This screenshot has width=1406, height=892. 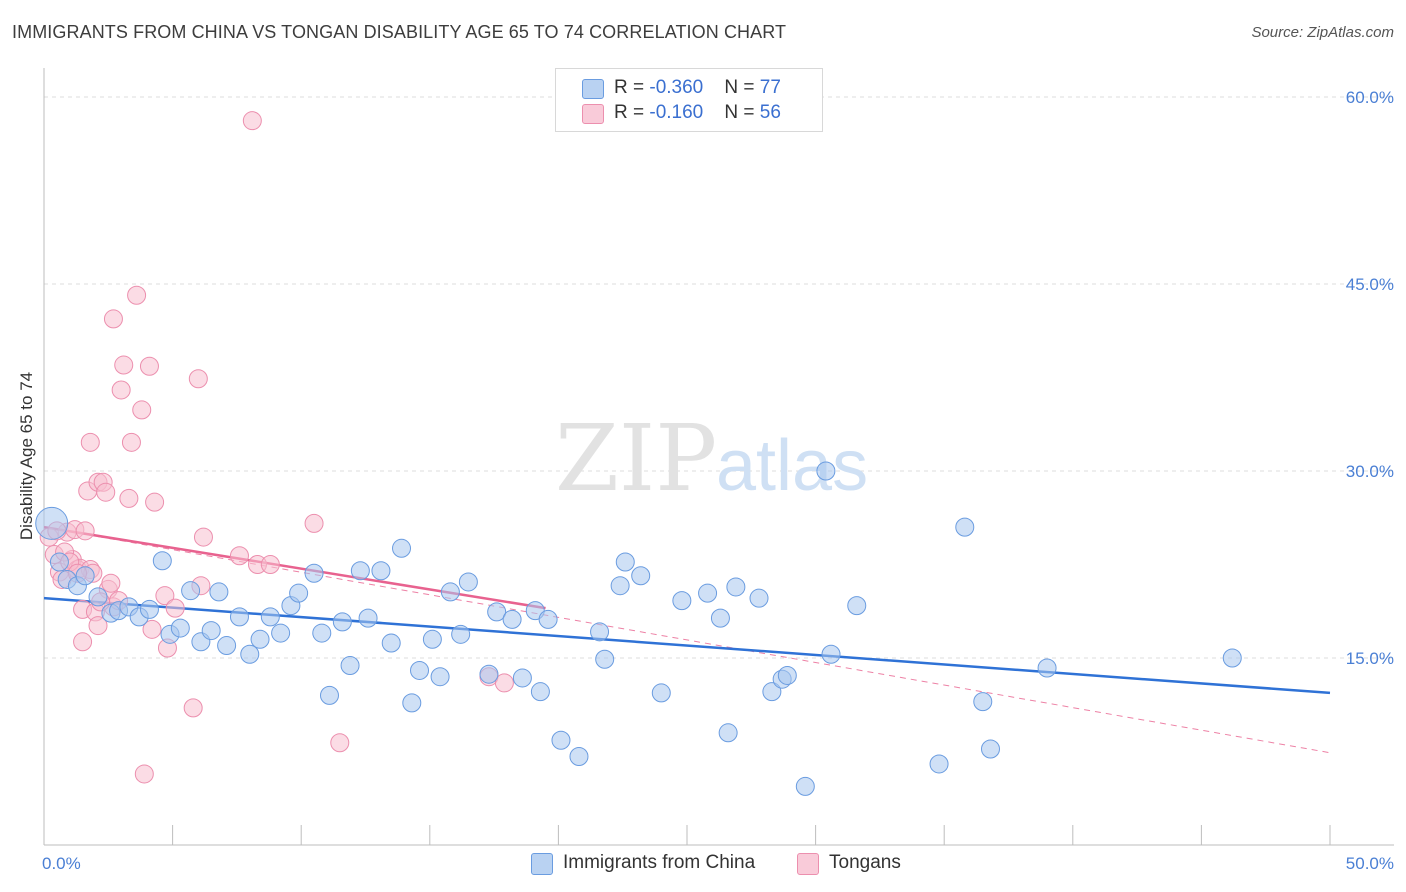 I want to click on china-legend-label: Immigrants from China, so click(x=659, y=862).